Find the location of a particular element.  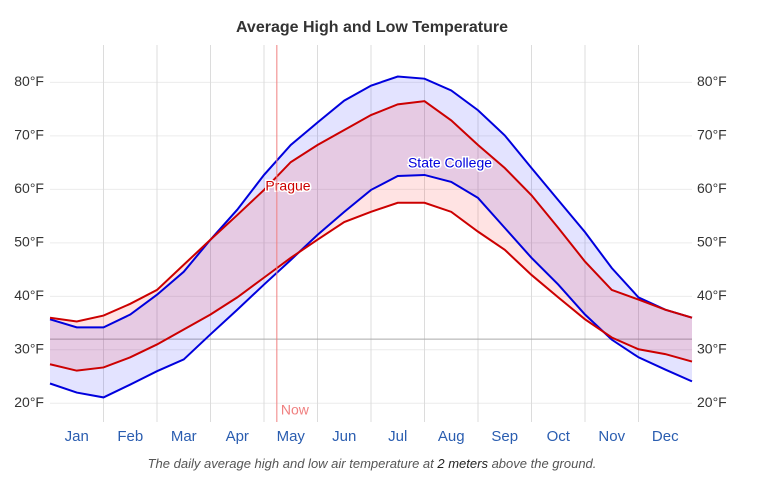

x-tick-label: Feb is located at coordinates (130, 436).